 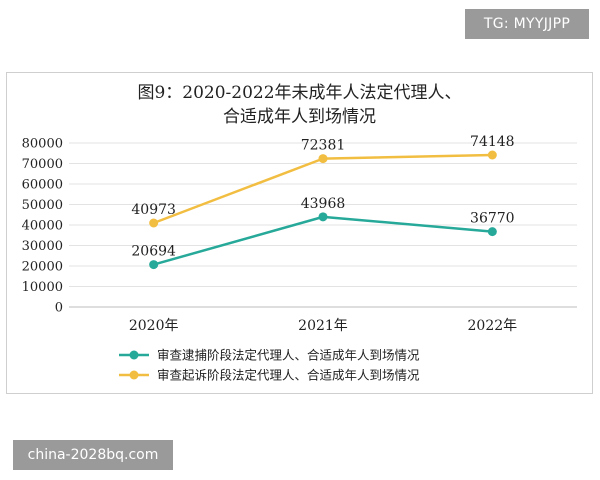 I want to click on series-layer, so click(x=323, y=210).